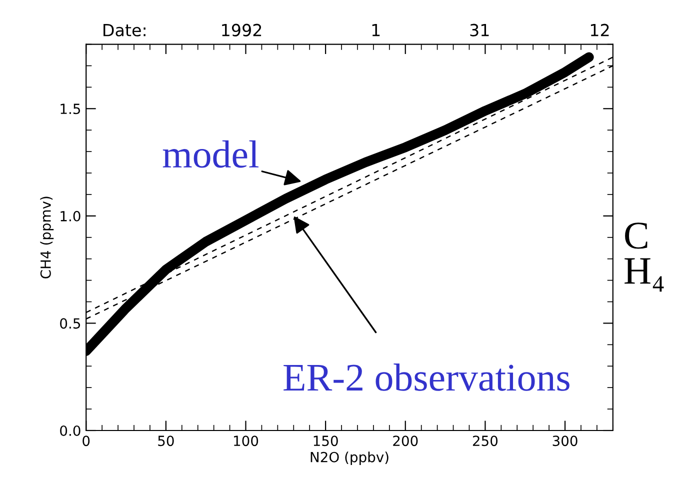 This screenshot has height=492, width=678. What do you see at coordinates (565, 441) in the screenshot?
I see `x-tick-label: 300` at bounding box center [565, 441].